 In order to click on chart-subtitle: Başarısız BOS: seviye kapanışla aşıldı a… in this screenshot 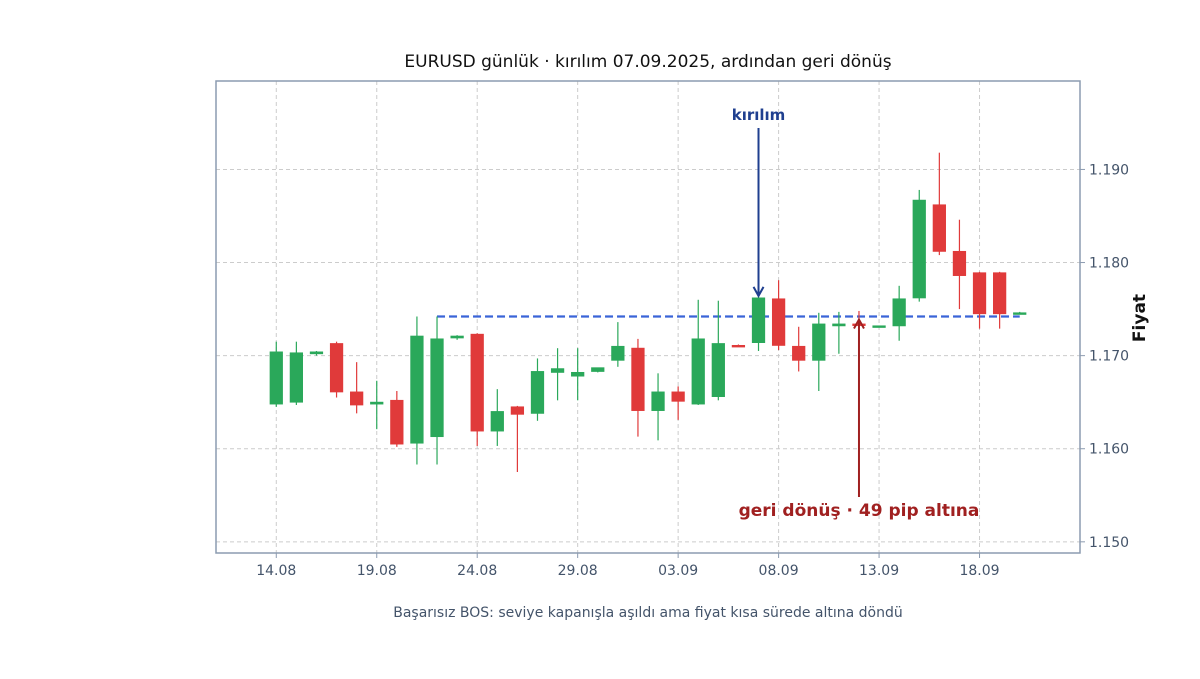, I will do `click(648, 613)`.